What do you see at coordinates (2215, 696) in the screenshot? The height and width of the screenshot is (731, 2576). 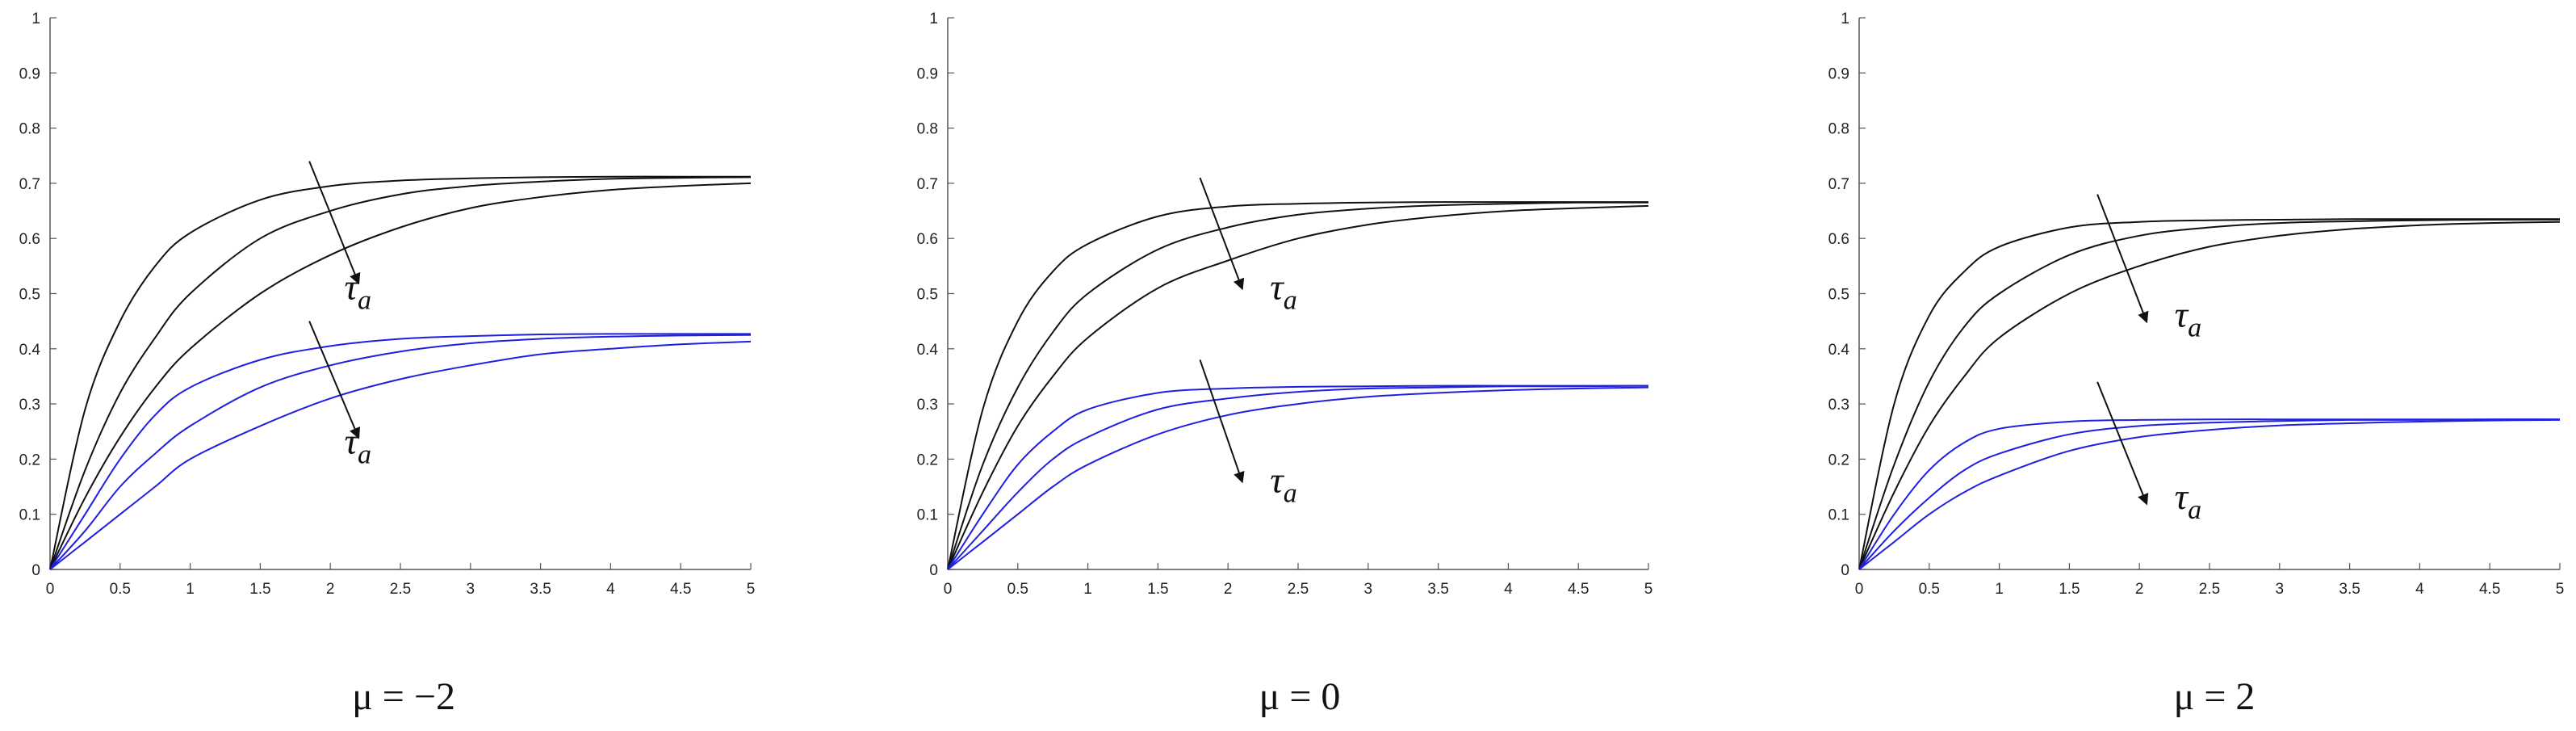 I see `panel-caption: μ = 2` at bounding box center [2215, 696].